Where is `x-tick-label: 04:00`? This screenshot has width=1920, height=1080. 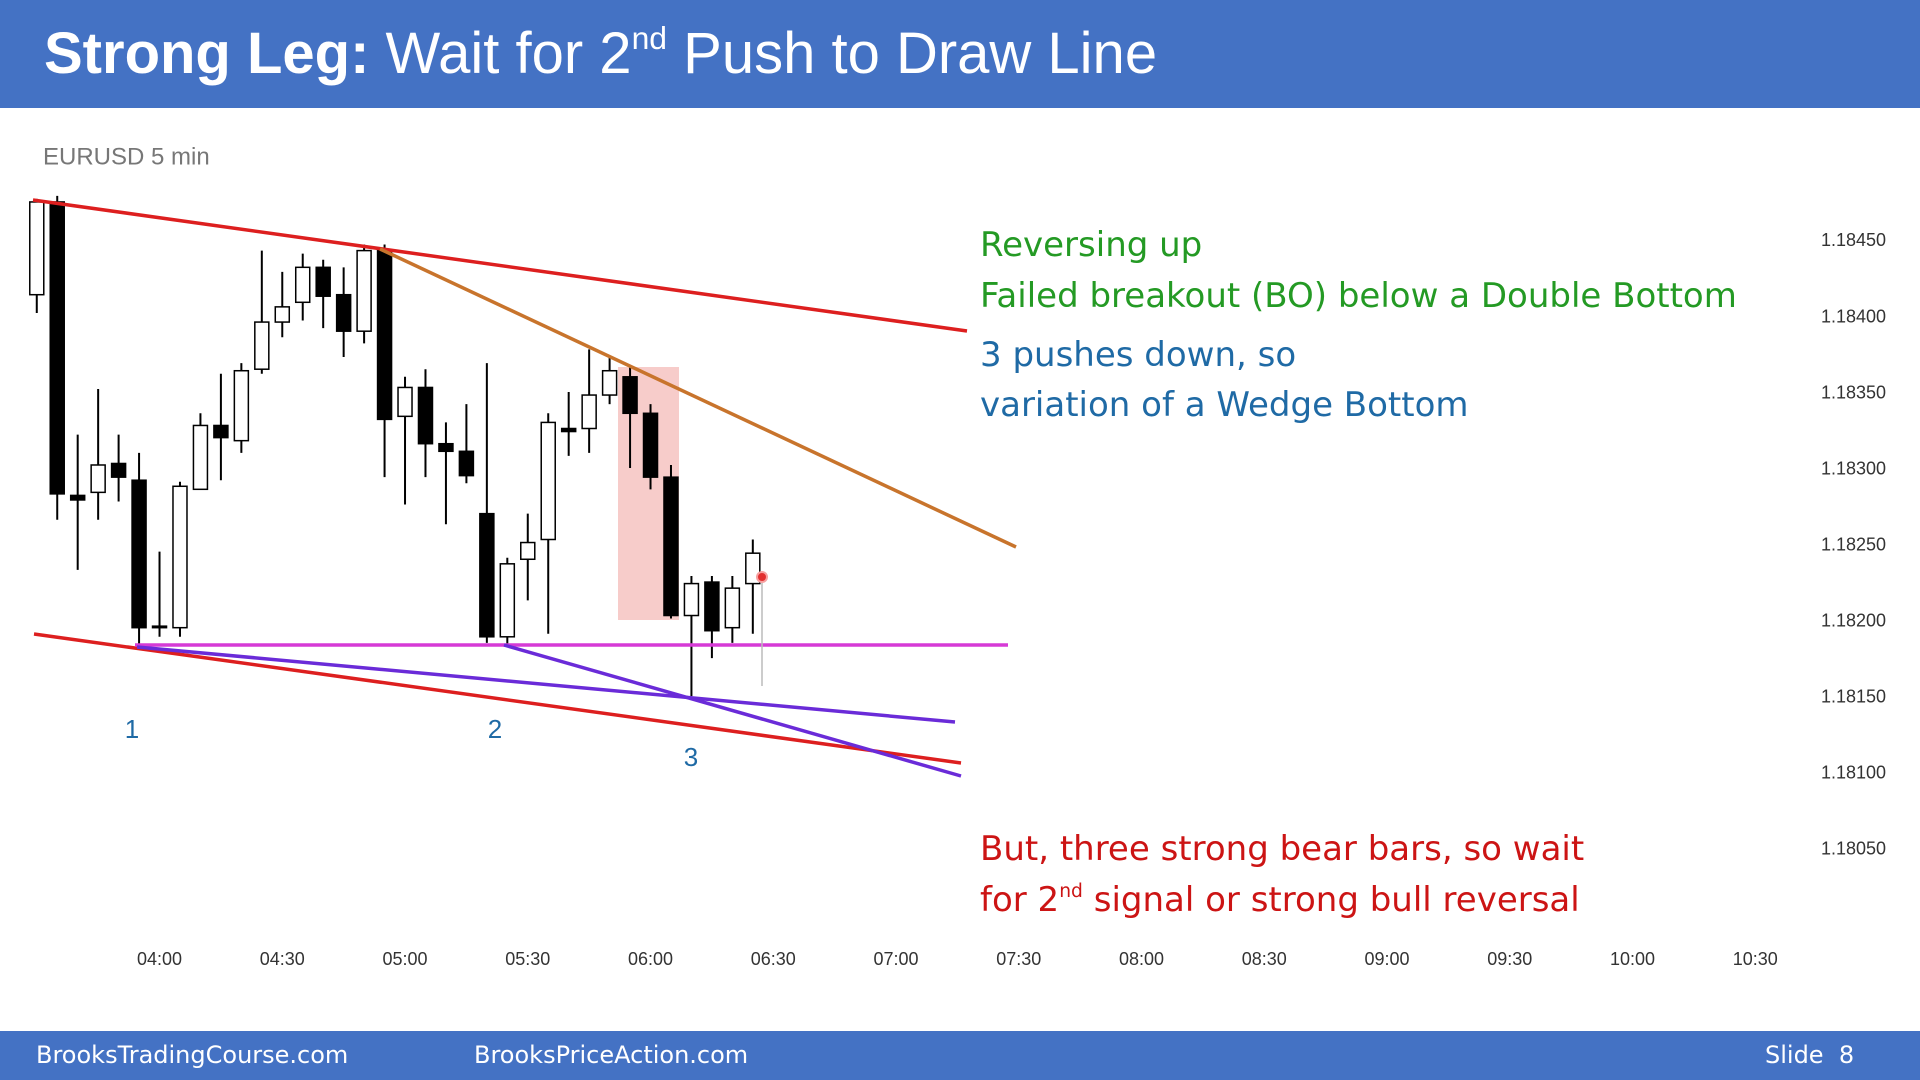 x-tick-label: 04:00 is located at coordinates (159, 959).